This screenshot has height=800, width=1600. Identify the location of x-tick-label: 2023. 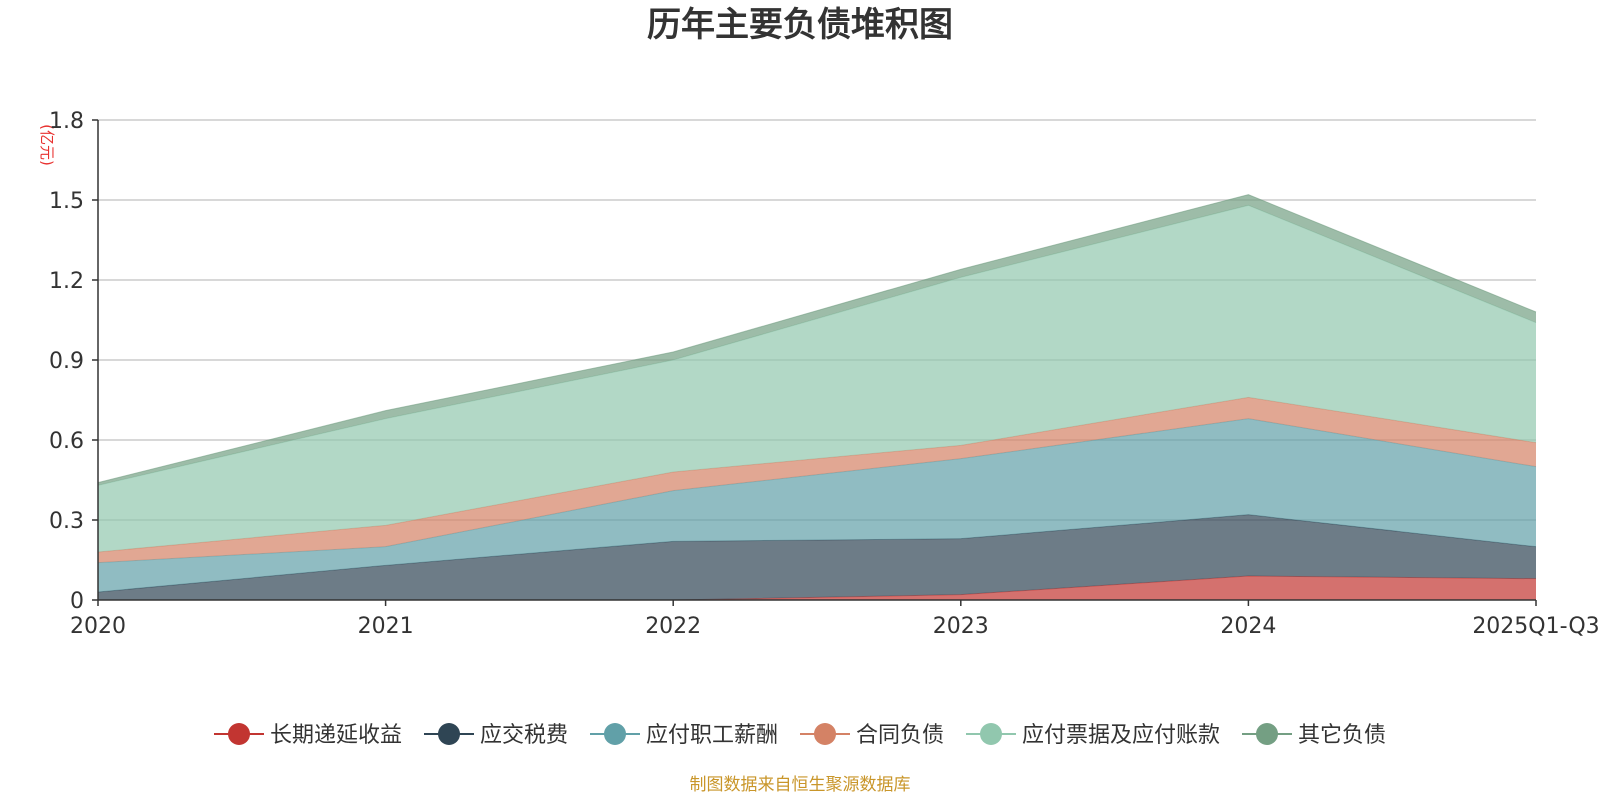
(961, 626).